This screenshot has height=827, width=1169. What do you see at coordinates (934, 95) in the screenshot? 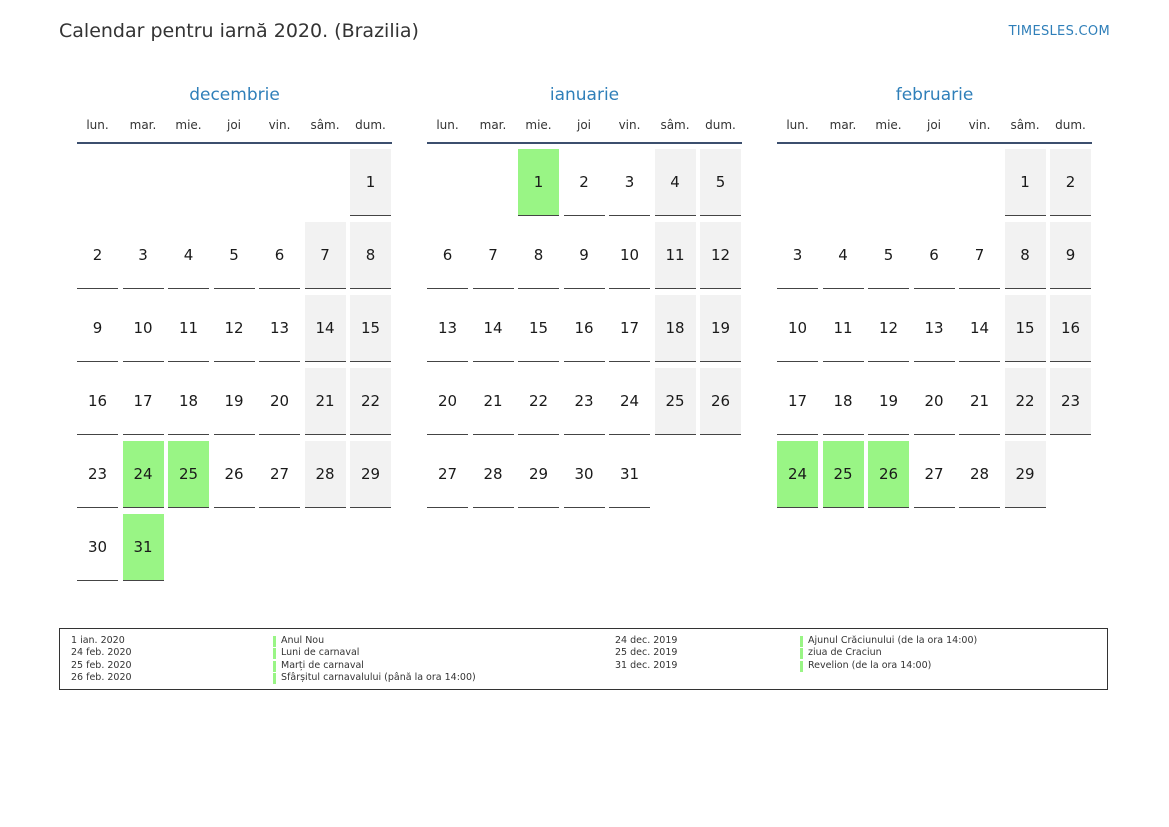
I see `month-name: februarie` at bounding box center [934, 95].